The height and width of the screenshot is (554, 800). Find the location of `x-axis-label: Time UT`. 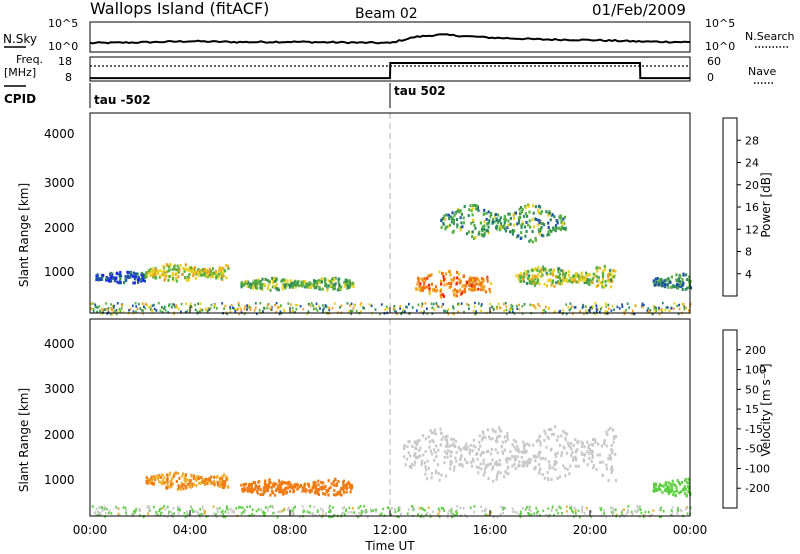

x-axis-label: Time UT is located at coordinates (389, 546).